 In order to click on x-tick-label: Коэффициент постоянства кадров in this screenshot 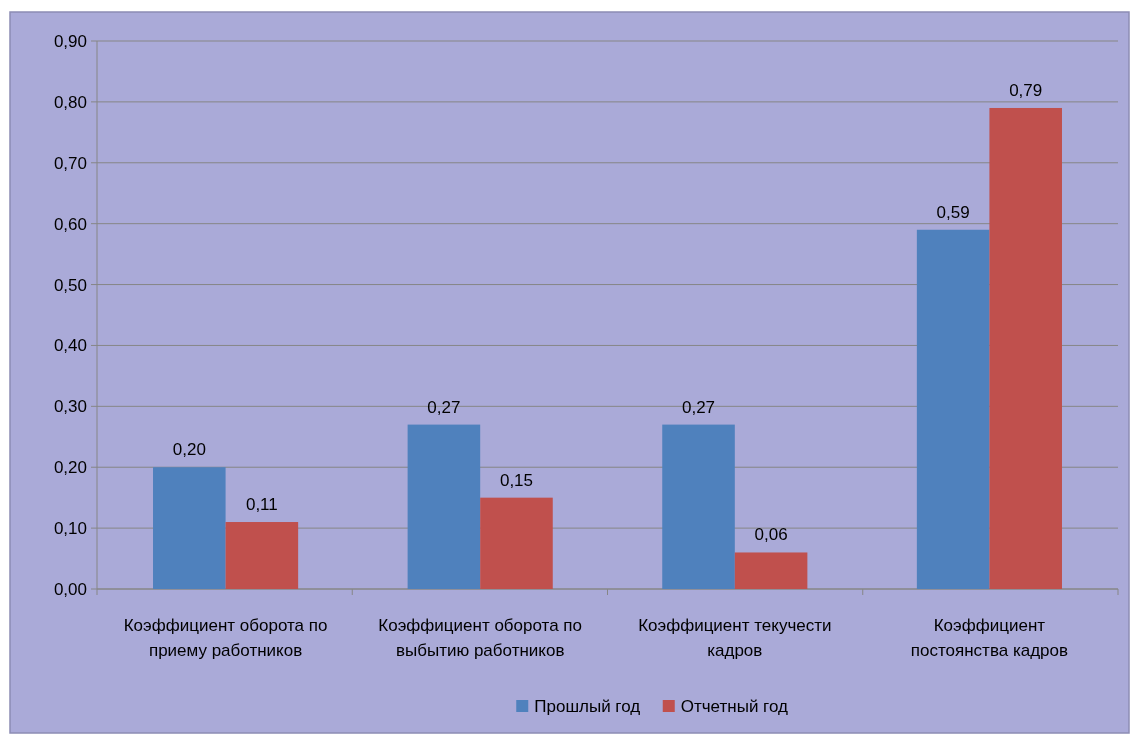, I will do `click(989, 638)`.